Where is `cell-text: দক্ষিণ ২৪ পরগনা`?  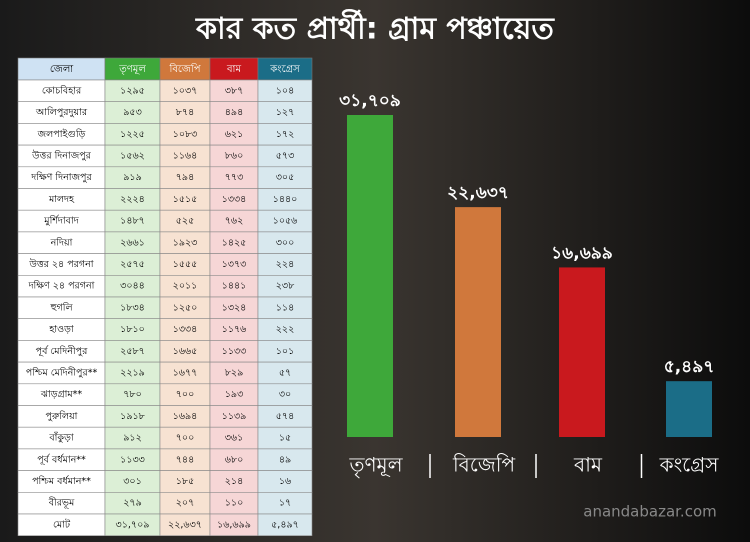
cell-text: দক্ষিণ ২৪ পরগনা is located at coordinates (62, 286).